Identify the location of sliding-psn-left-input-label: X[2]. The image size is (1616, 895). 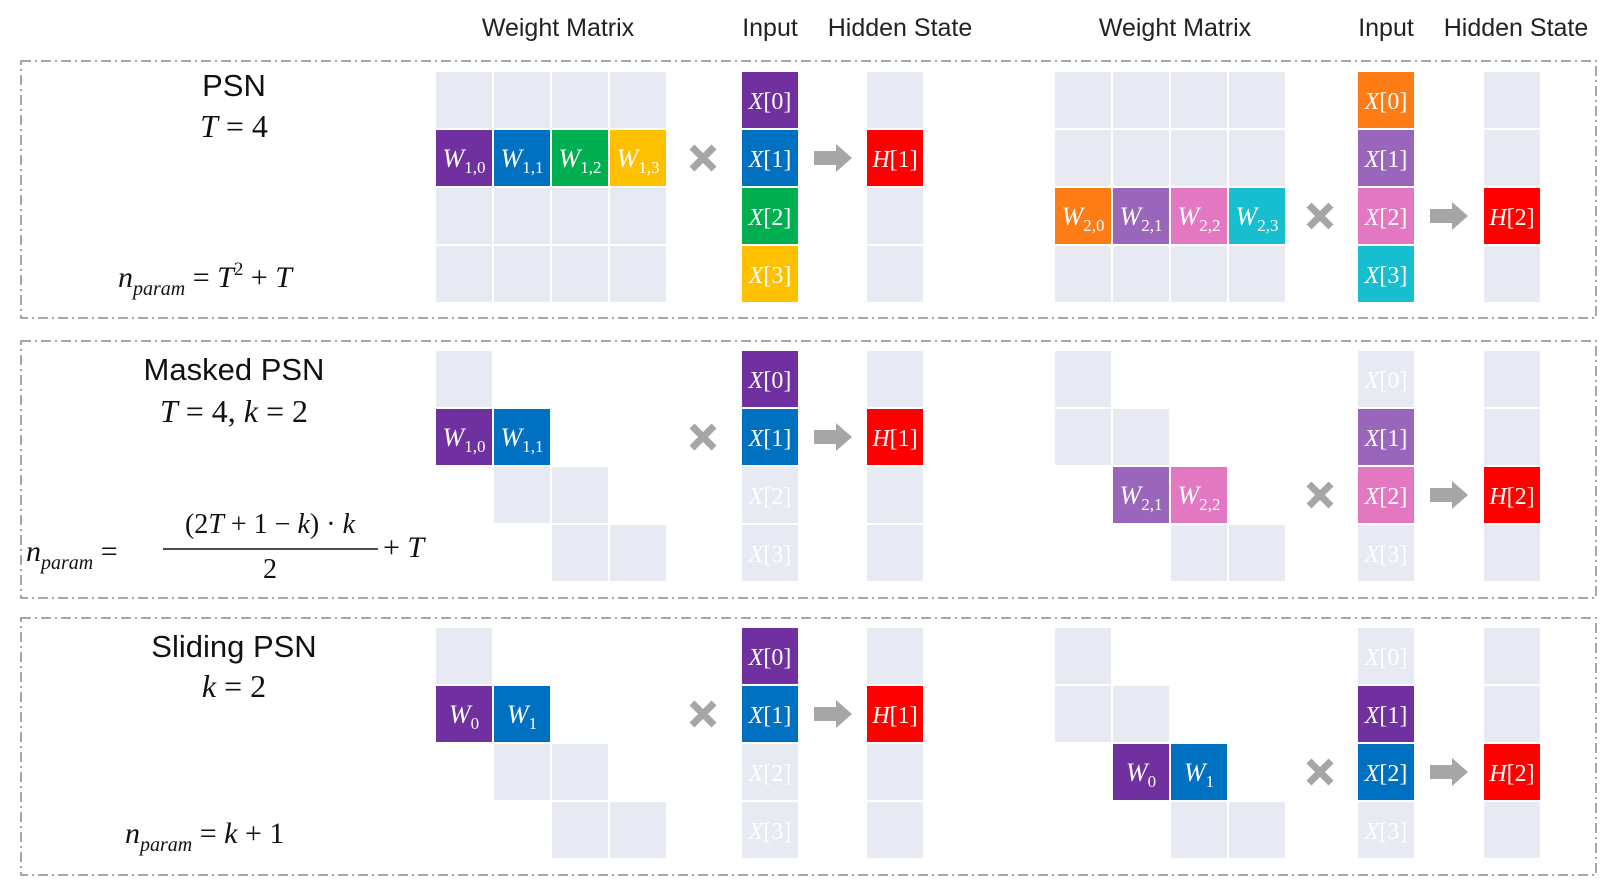
(770, 774).